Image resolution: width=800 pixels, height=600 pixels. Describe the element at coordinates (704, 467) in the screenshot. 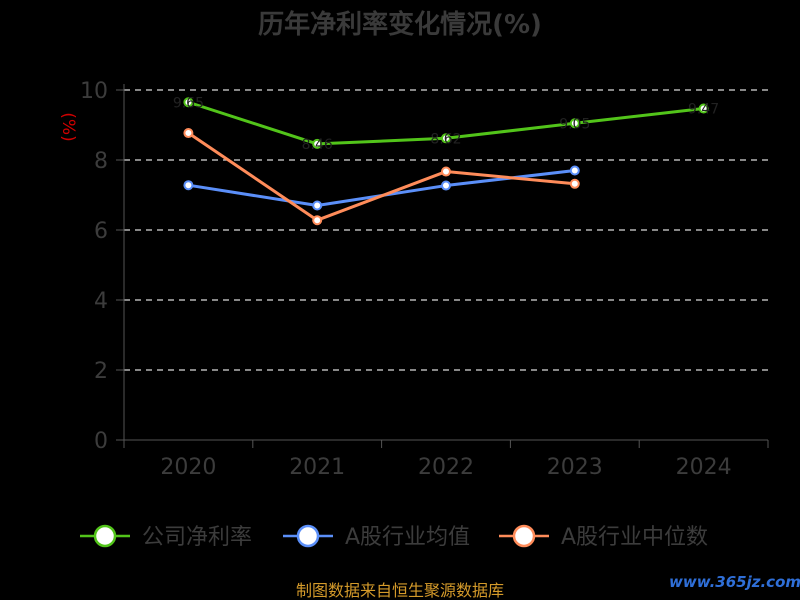

I see `x-tick-label: 2024` at that location.